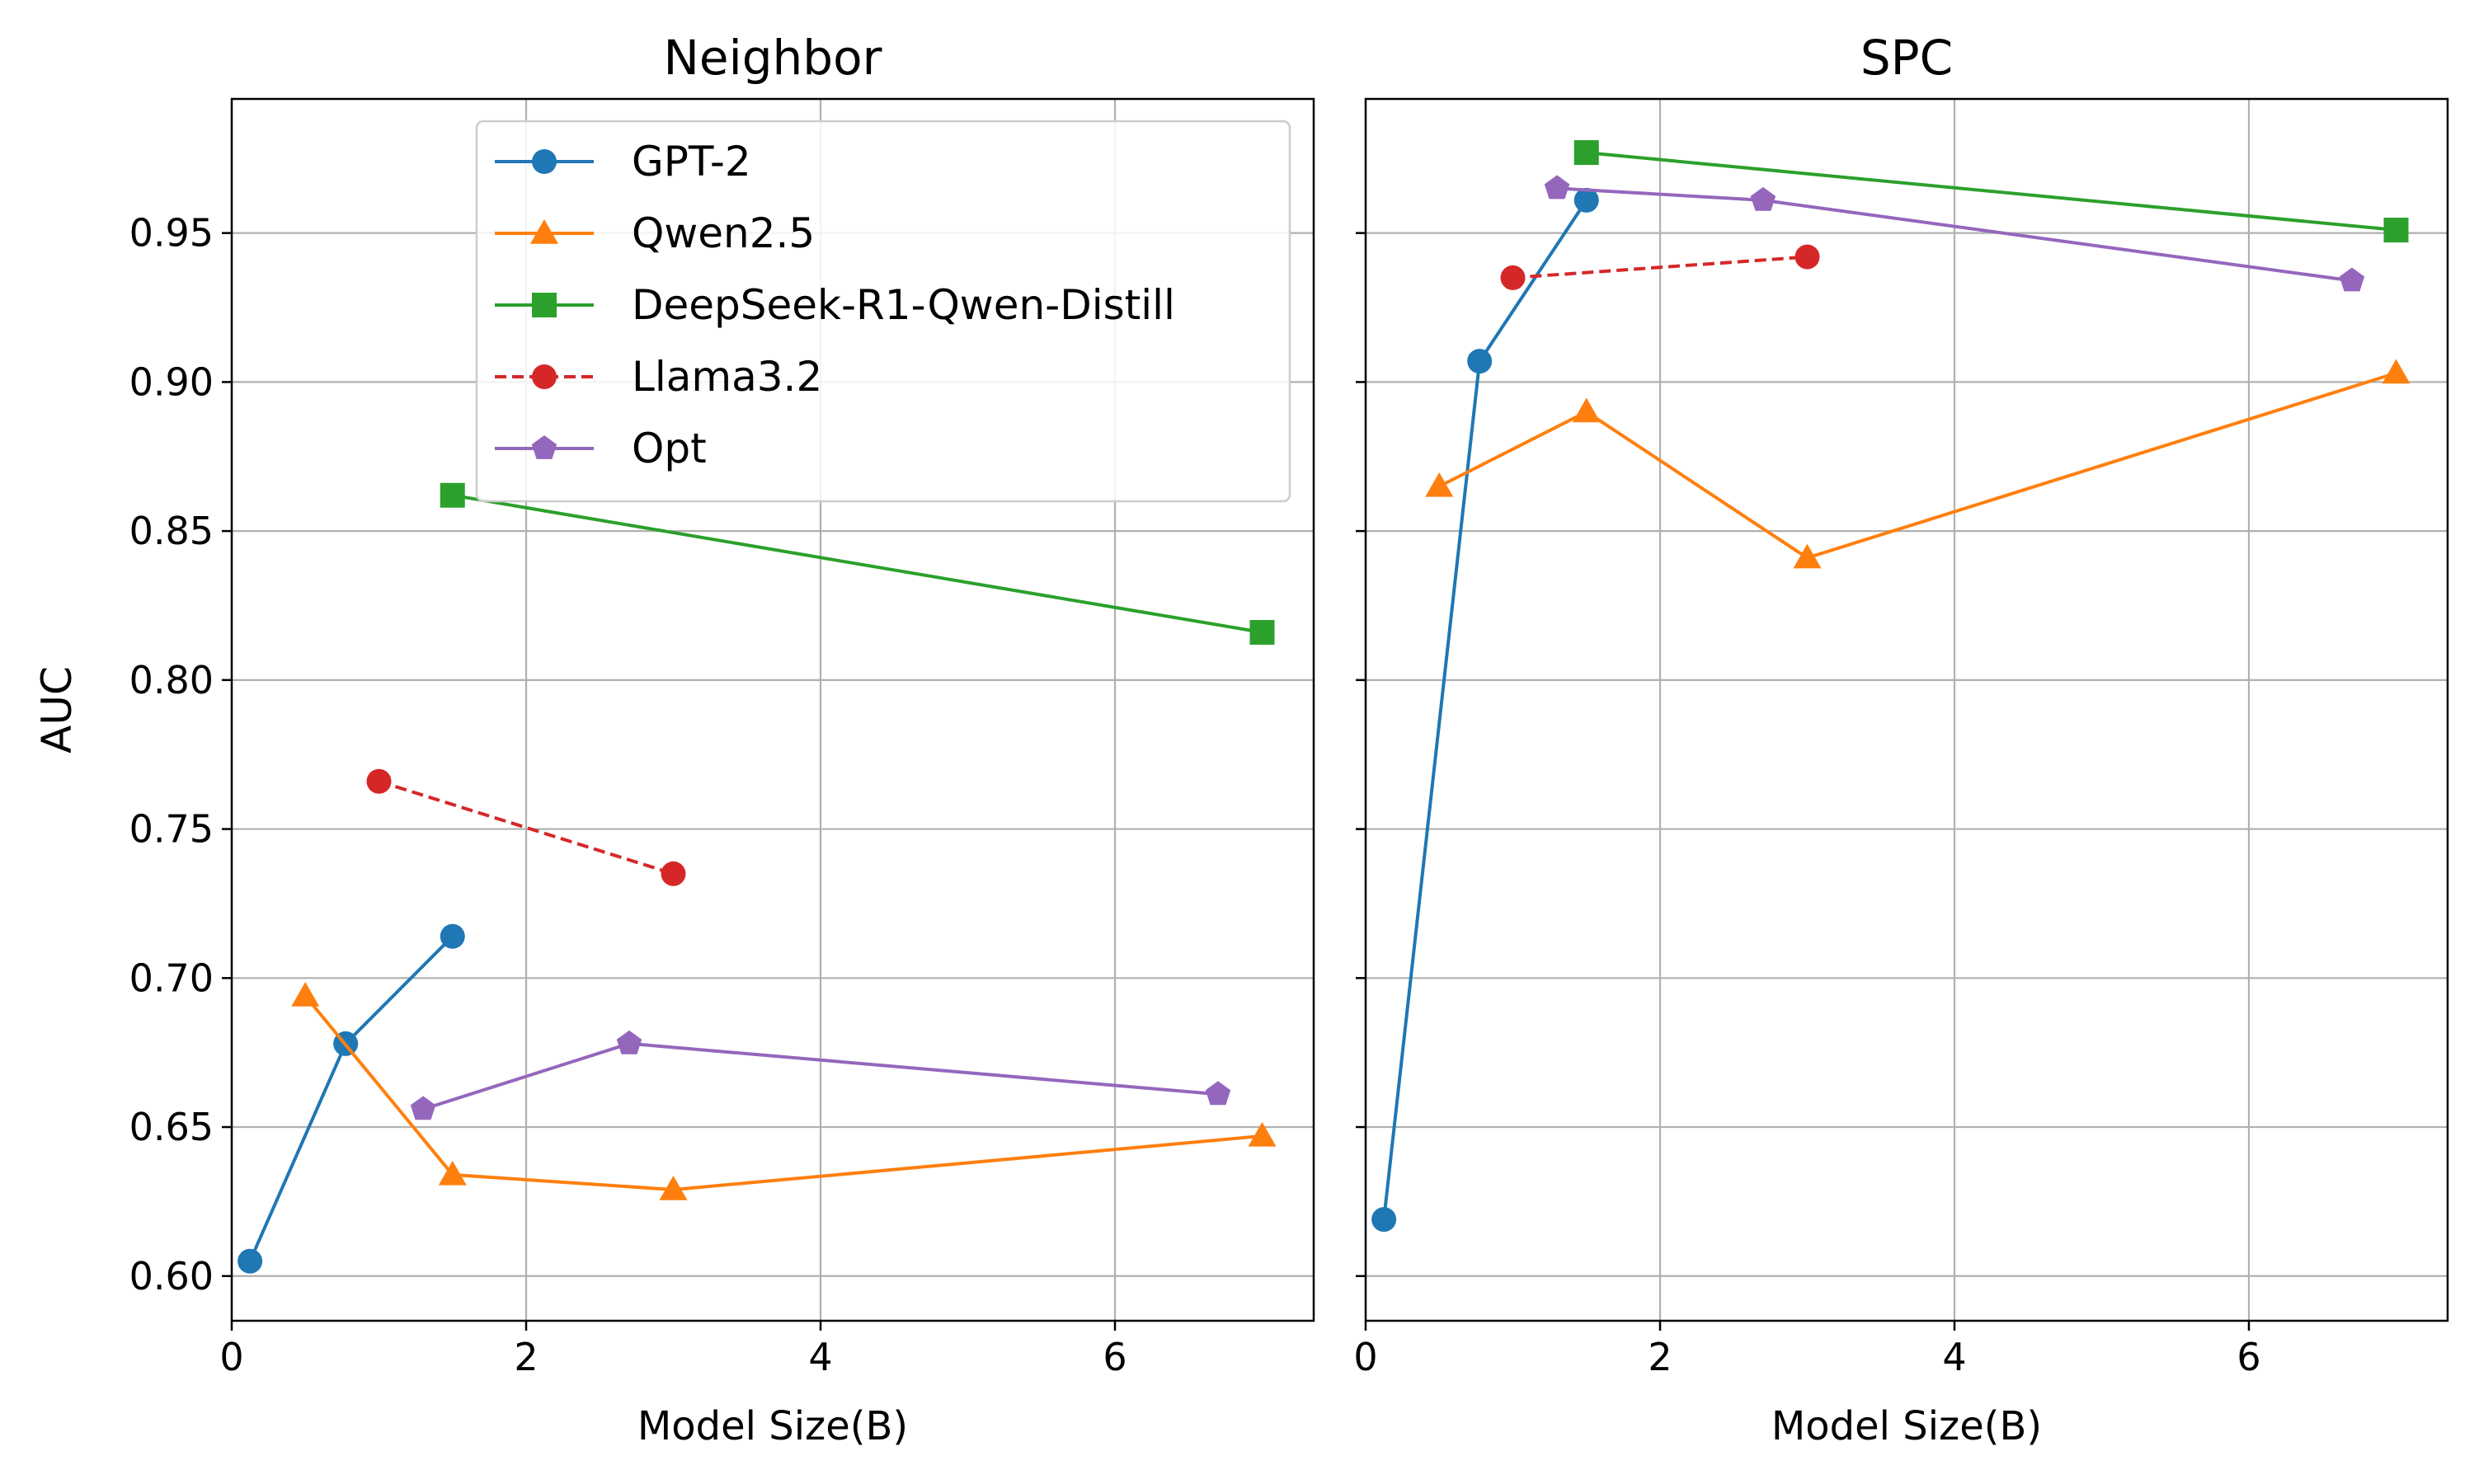 The width and height of the screenshot is (2474, 1484). I want to click on y-tick-label: 0.75, so click(171, 829).